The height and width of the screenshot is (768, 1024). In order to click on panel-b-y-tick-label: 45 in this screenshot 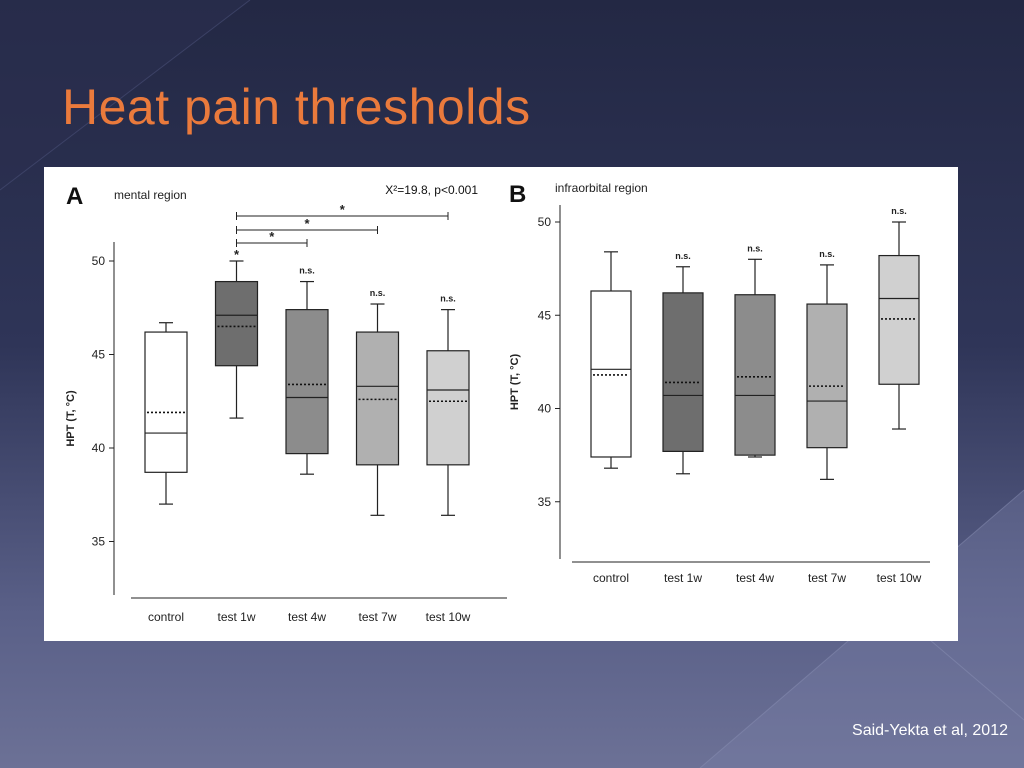, I will do `click(545, 315)`.